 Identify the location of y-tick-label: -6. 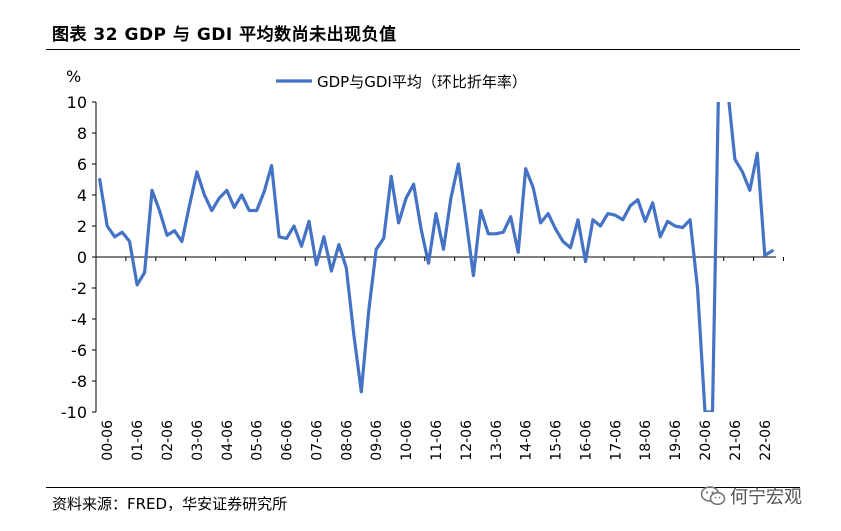
(79, 350).